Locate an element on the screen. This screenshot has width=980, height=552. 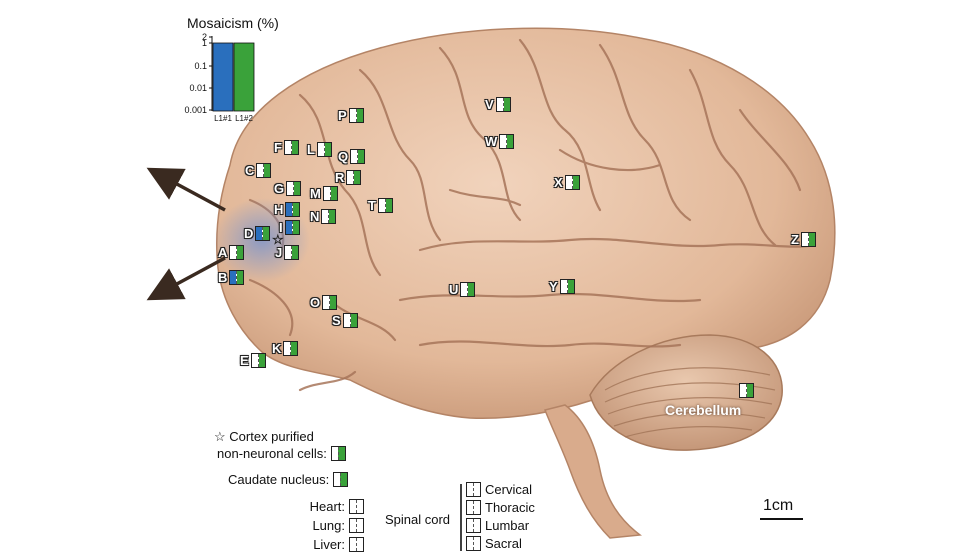
region-label: H is located at coordinates (279, 209).